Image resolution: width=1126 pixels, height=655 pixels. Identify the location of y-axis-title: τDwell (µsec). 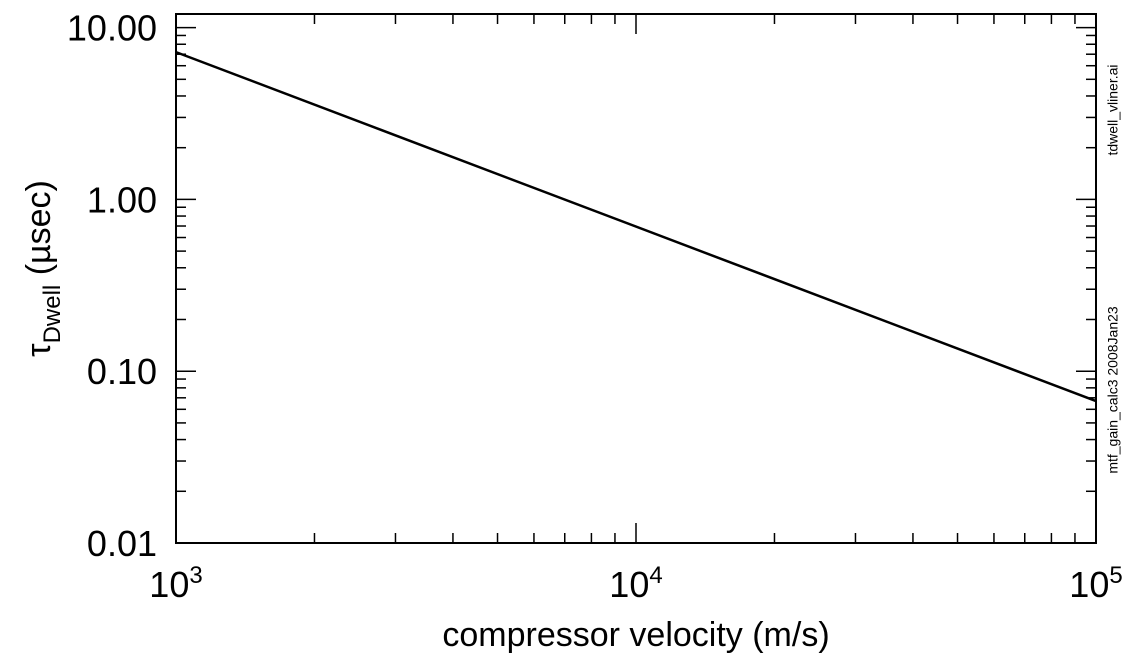
(43, 268).